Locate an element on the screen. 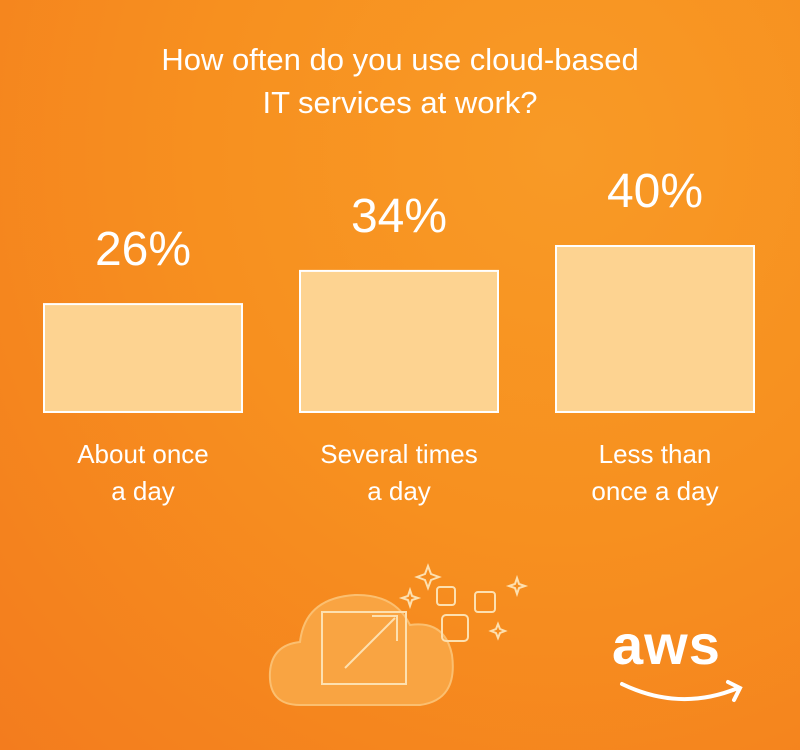 Image resolution: width=800 pixels, height=750 pixels. value-label: 34% is located at coordinates (399, 216).